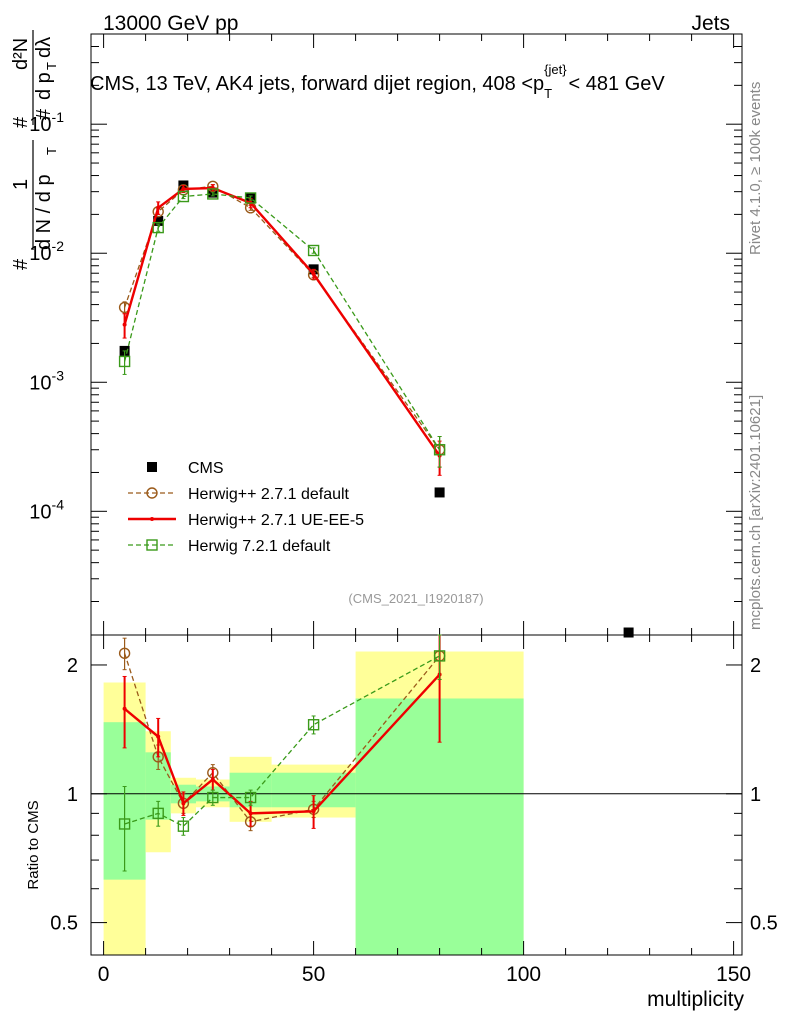 The image size is (786, 1024). What do you see at coordinates (44, 86) in the screenshot?
I see `y-label-part: d p` at bounding box center [44, 86].